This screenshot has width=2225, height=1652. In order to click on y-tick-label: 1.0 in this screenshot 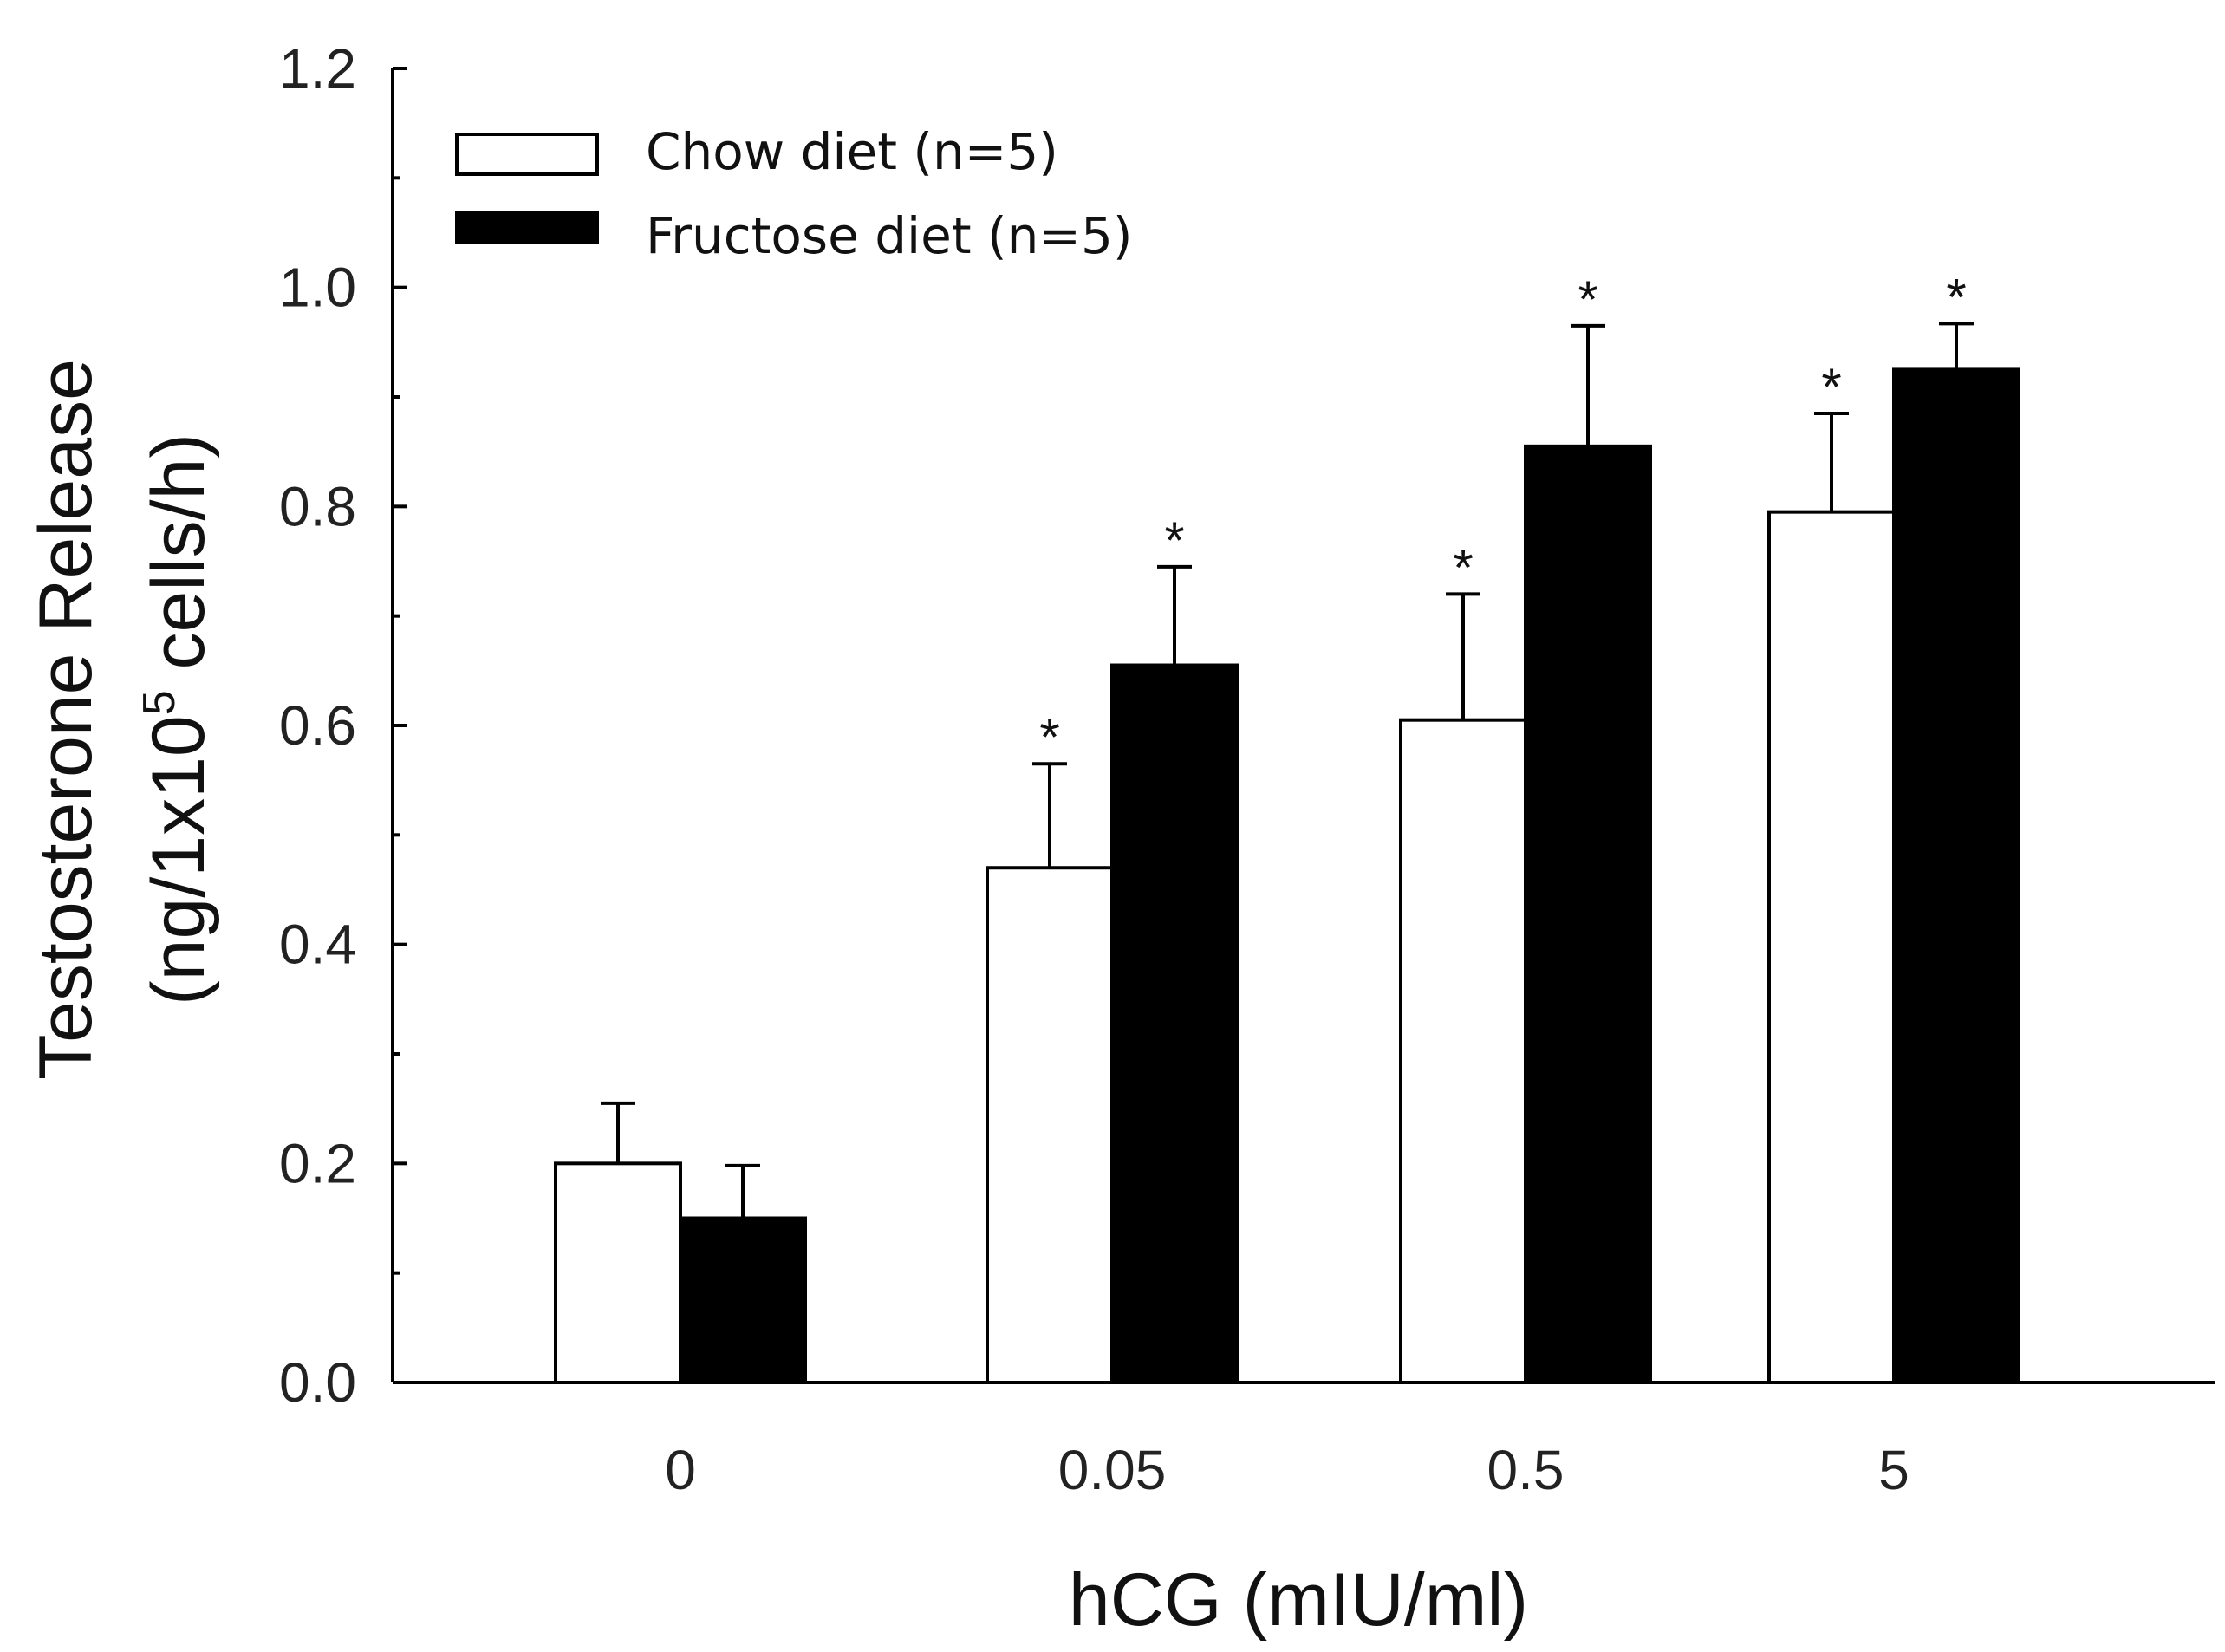, I will do `click(317, 288)`.